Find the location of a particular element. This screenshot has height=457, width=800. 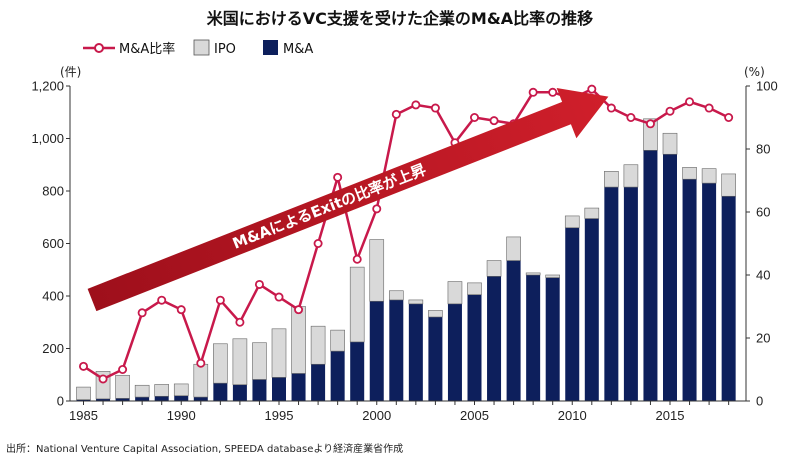

left-axis-ticks: 0 200 400 600 800 1,000 1,200 is located at coordinates (50, 244).